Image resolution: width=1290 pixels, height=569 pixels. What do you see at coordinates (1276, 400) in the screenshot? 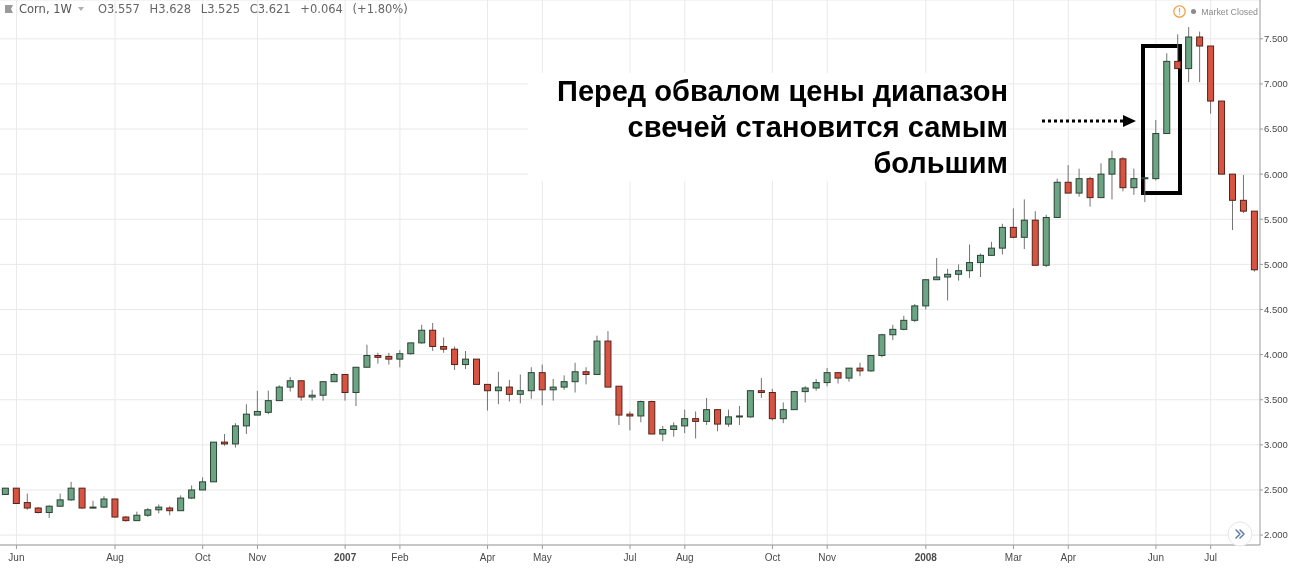
I see `y-tick-label: 3.500` at bounding box center [1276, 400].